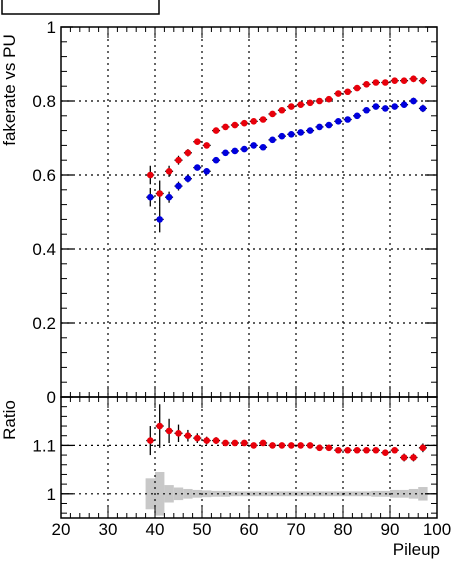 Image resolution: width=461 pixels, height=562 pixels. What do you see at coordinates (343, 529) in the screenshot?
I see `x-tick-label: 80` at bounding box center [343, 529].